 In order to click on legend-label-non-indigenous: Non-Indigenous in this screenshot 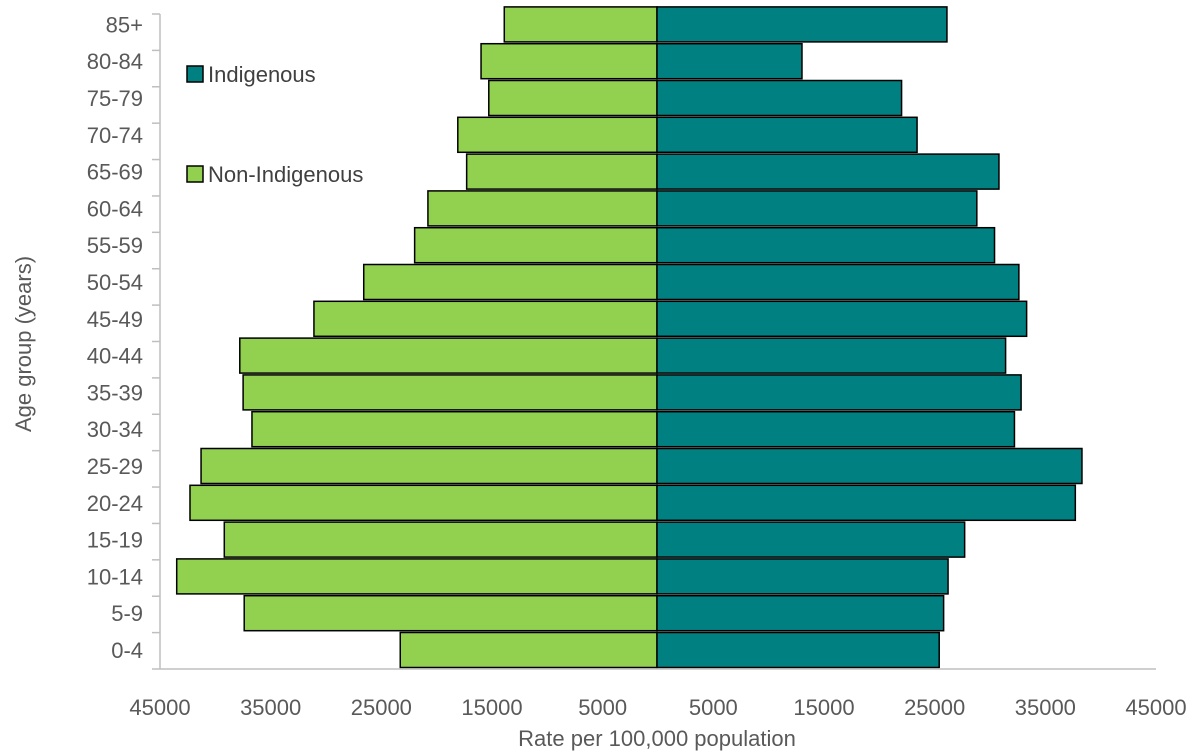, I will do `click(285, 174)`.